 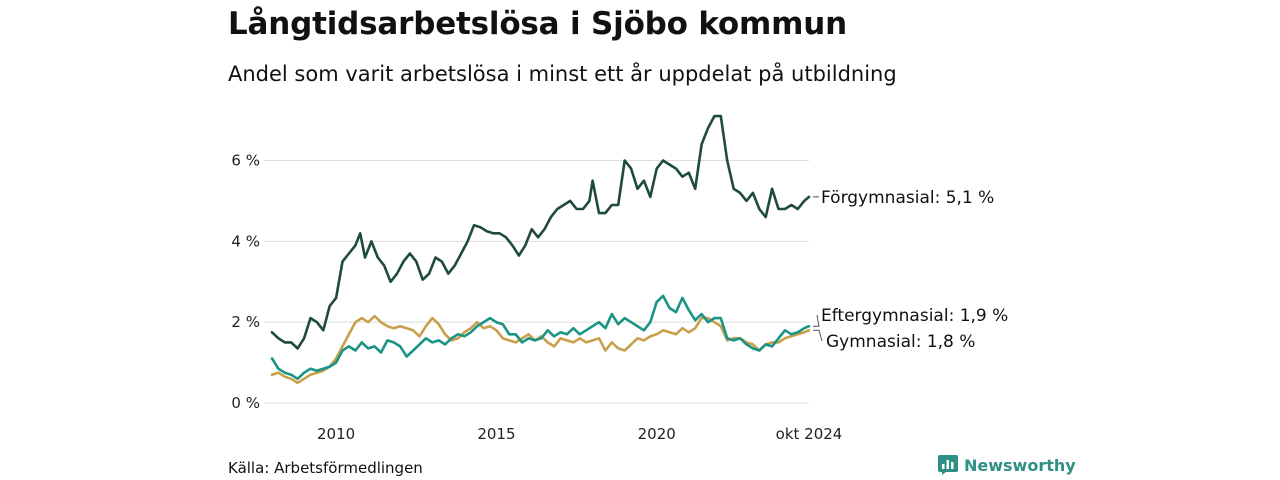 I want to click on brand-name: Newsworthy, so click(x=1020, y=465).